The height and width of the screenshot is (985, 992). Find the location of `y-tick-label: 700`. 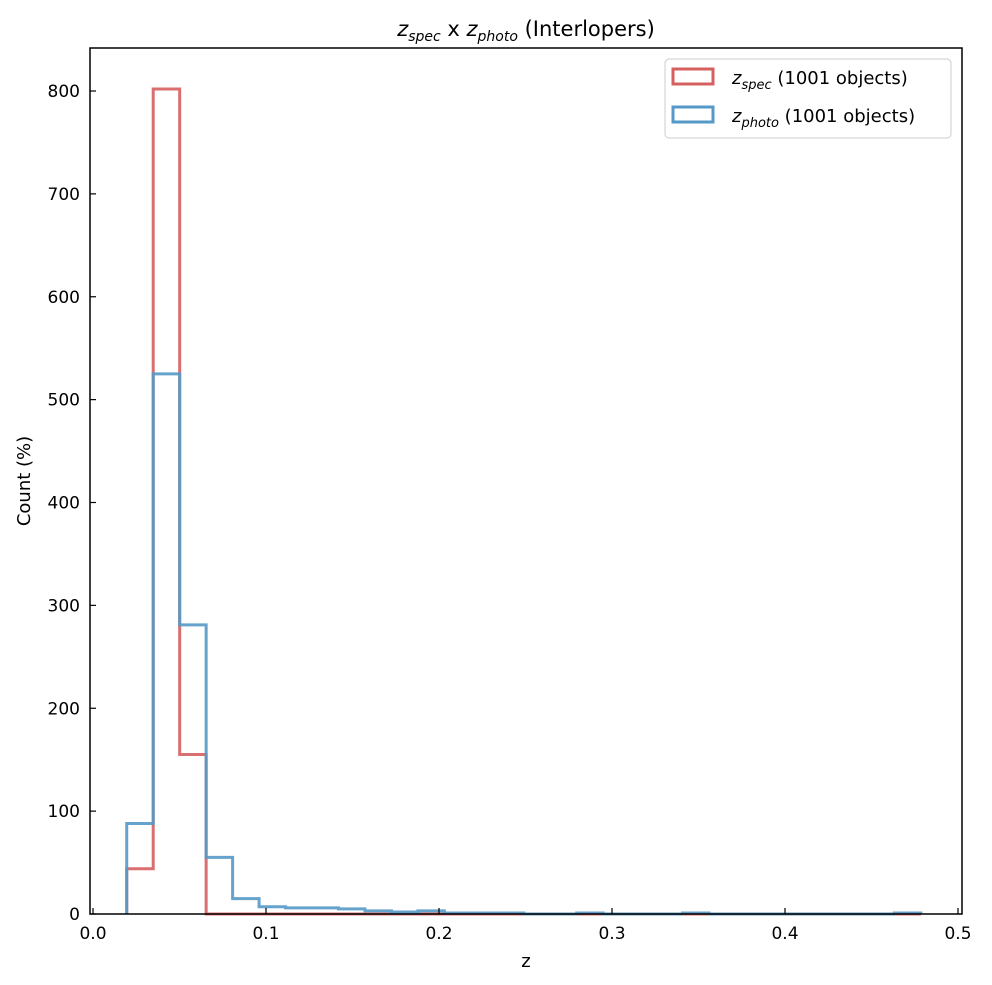

y-tick-label: 700 is located at coordinates (64, 195).